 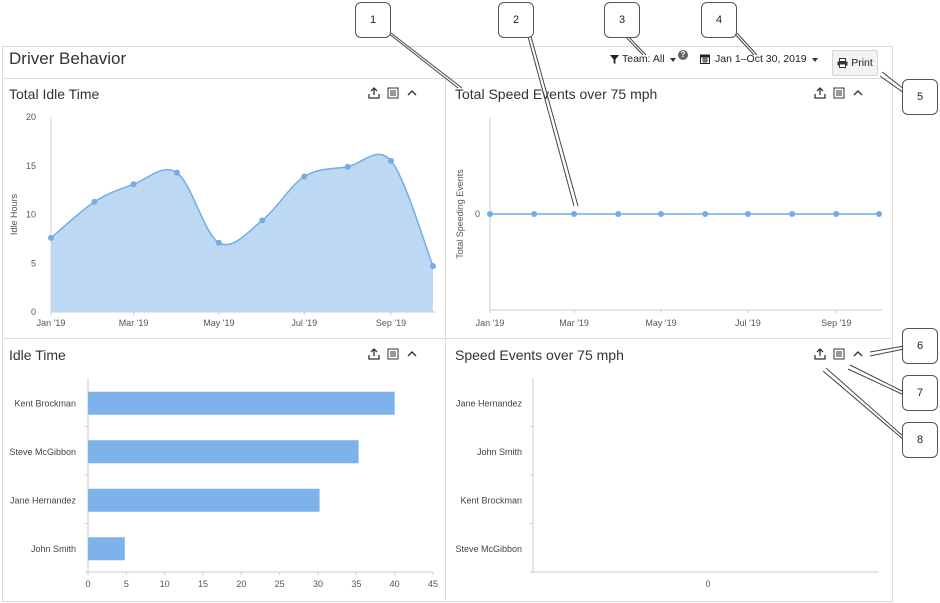 What do you see at coordinates (719, 20) in the screenshot?
I see `callout-4: 4` at bounding box center [719, 20].